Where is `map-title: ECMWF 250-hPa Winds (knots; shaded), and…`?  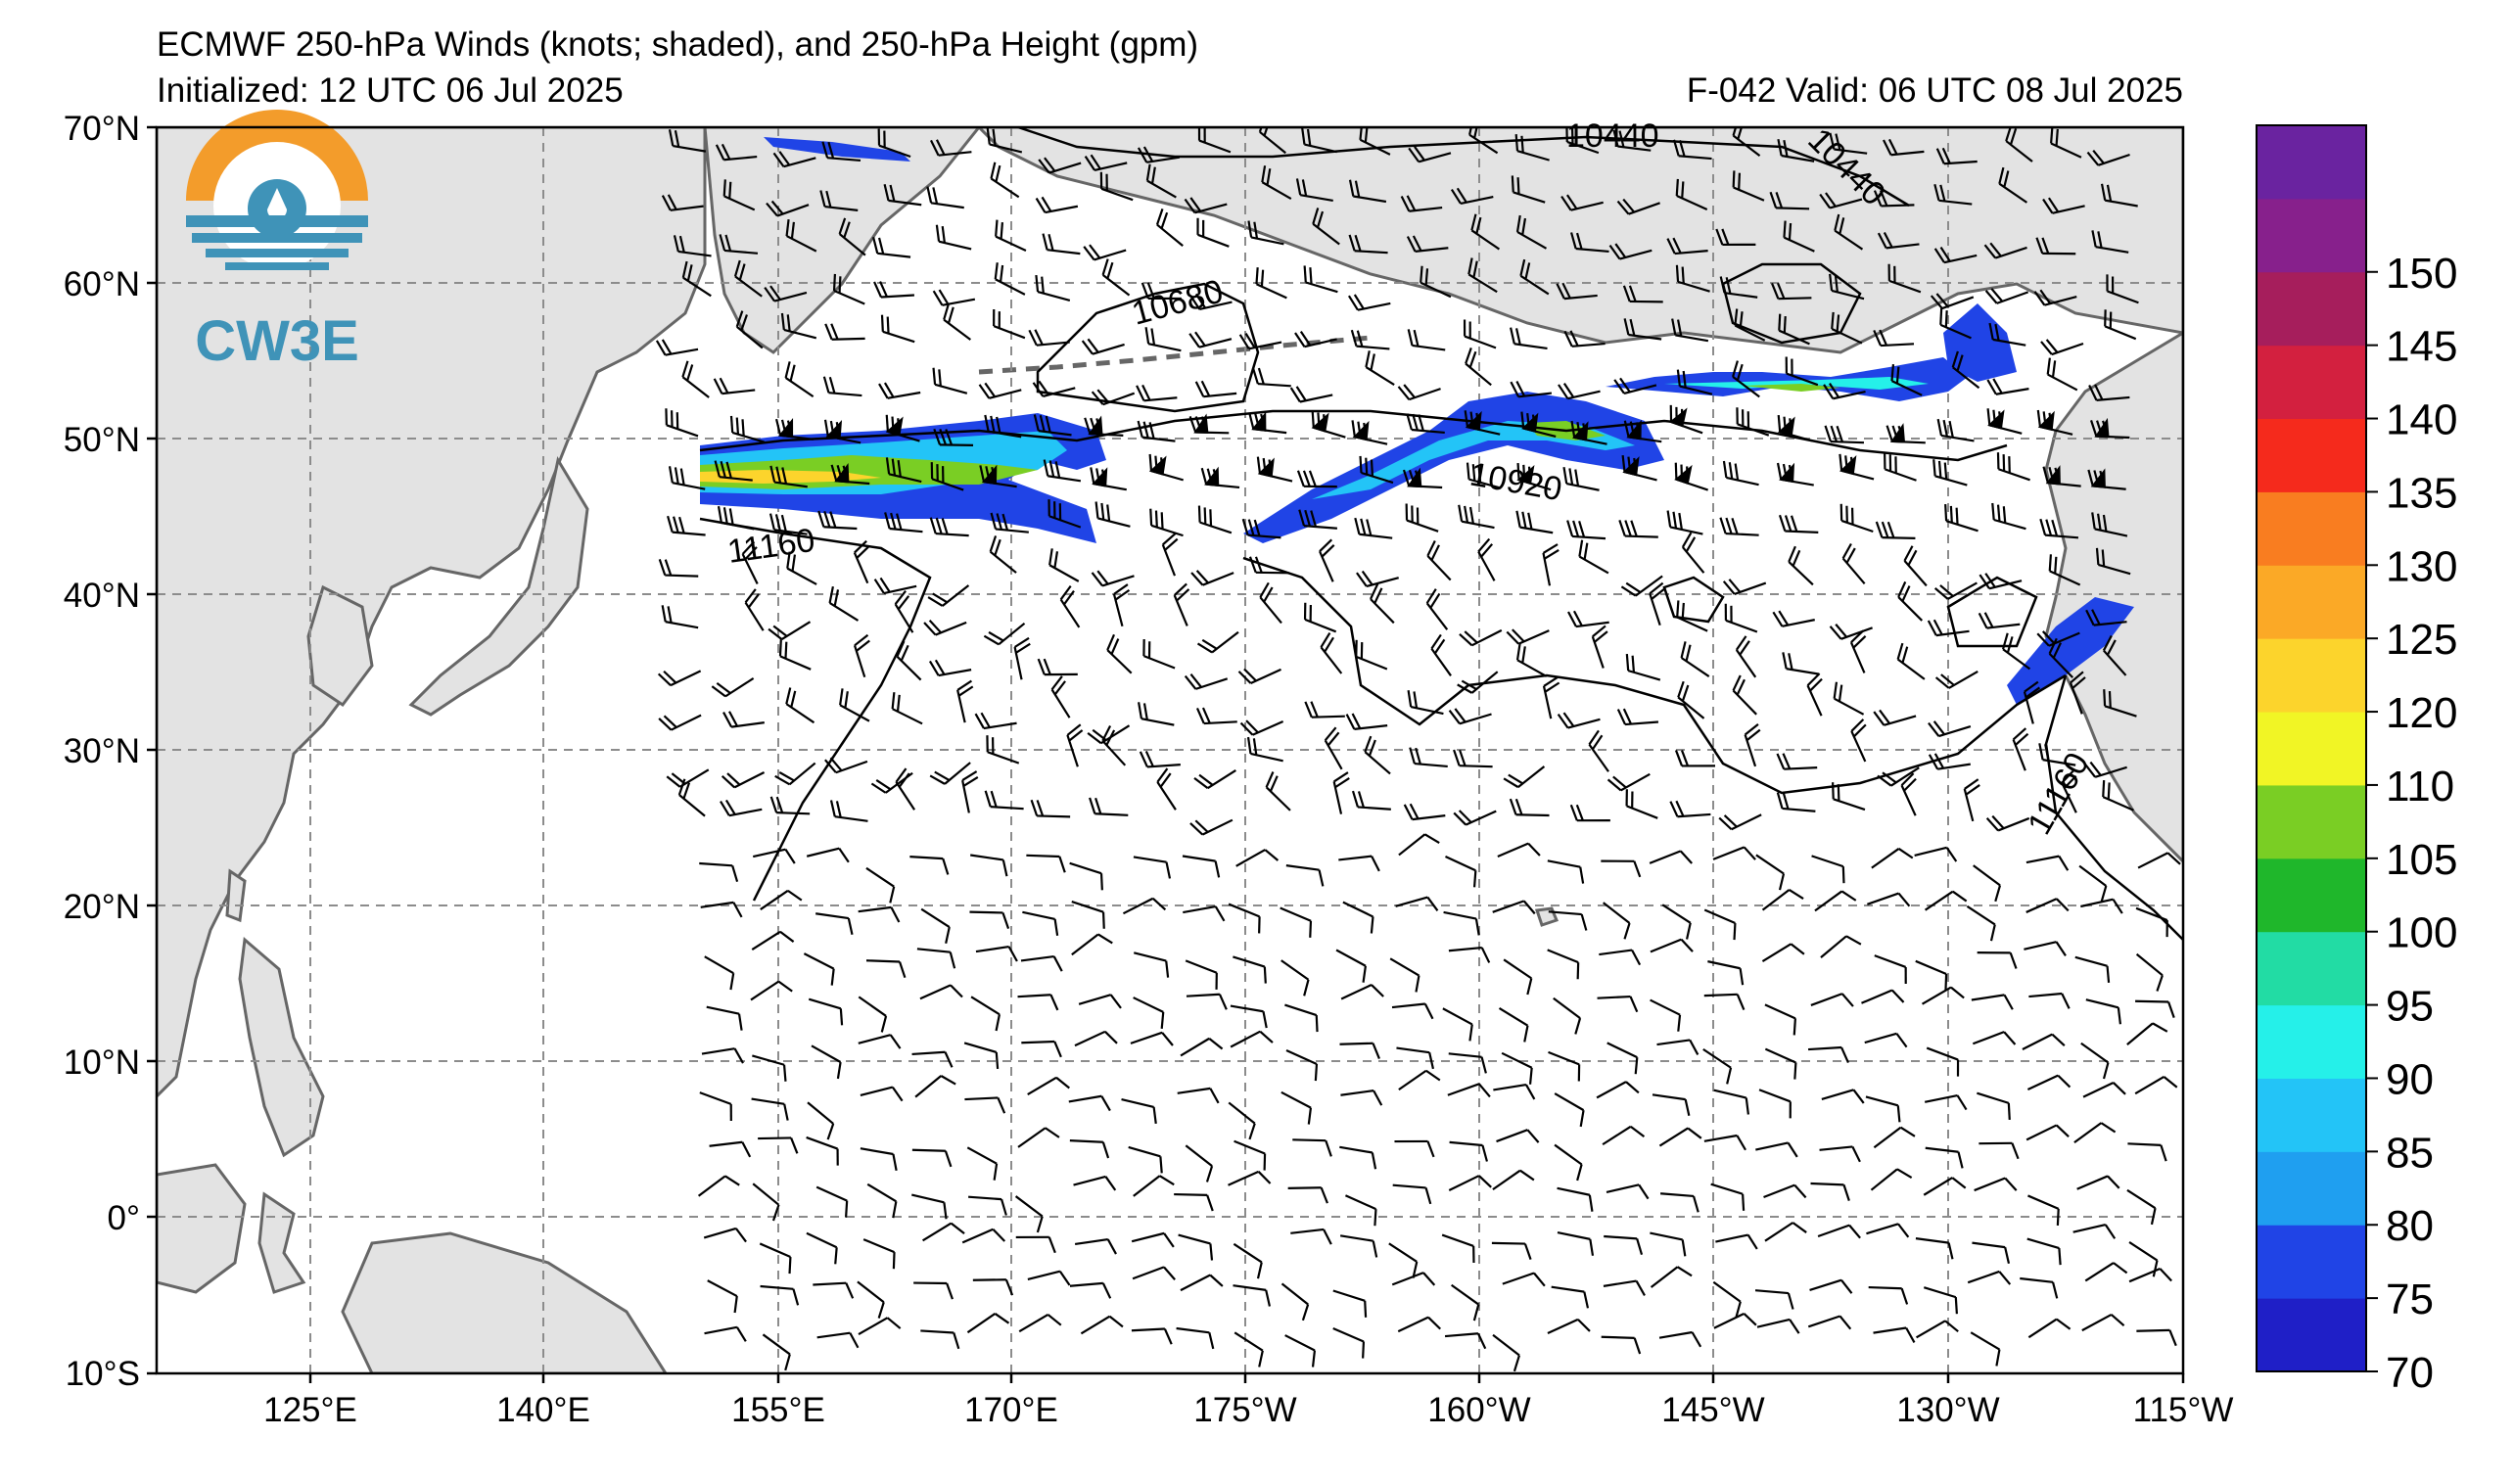 map-title: ECMWF 250-hPa Winds (knots; shaded), and… is located at coordinates (677, 44).